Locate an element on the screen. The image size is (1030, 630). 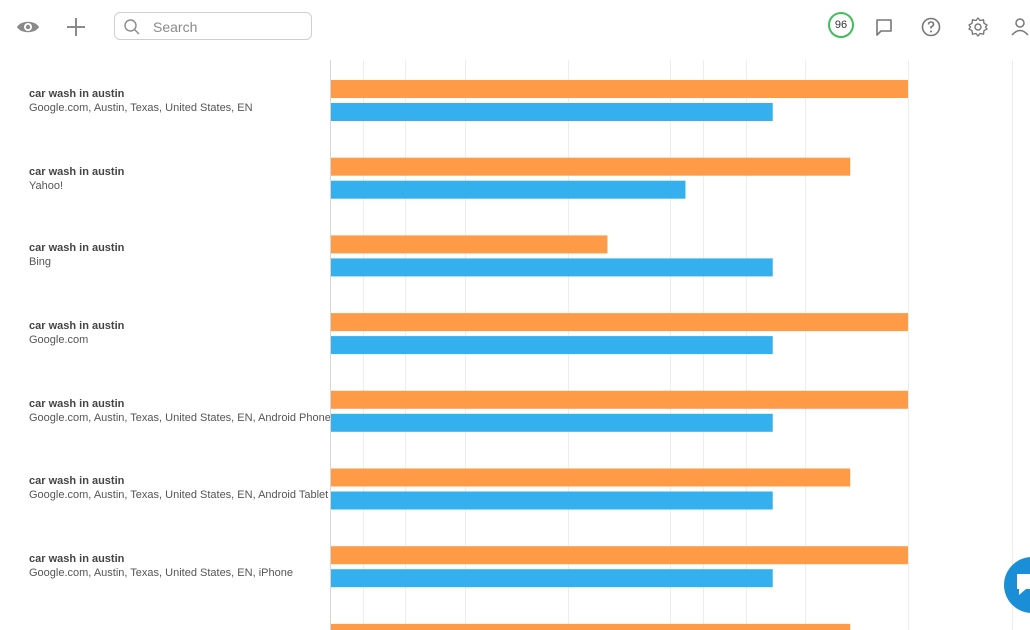
settings-gear-icon is located at coordinates (978, 27).